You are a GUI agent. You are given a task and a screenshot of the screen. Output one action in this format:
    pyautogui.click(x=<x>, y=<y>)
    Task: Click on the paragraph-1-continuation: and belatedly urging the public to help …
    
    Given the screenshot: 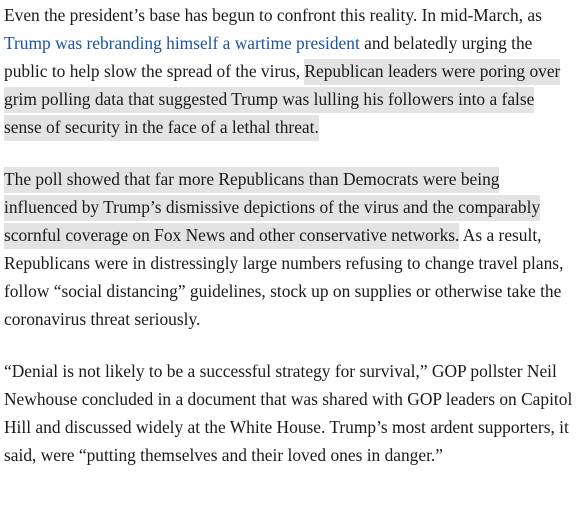 What is the action you would take?
    pyautogui.click(x=268, y=57)
    